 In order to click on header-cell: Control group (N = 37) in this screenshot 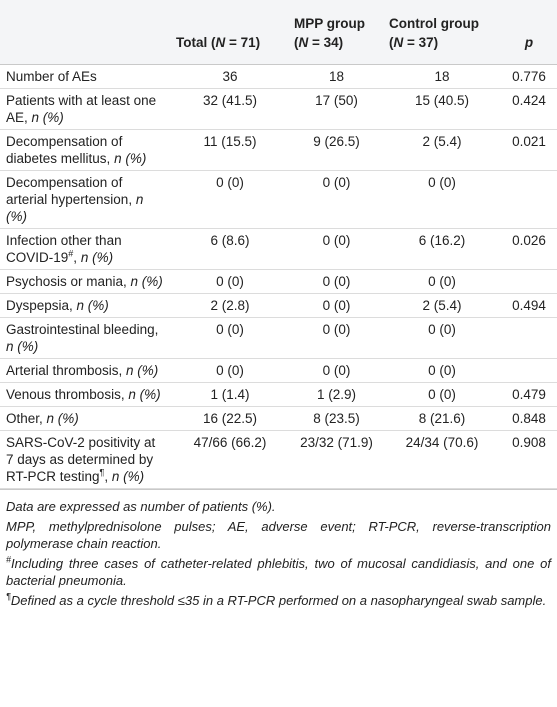, I will do `click(441, 32)`.